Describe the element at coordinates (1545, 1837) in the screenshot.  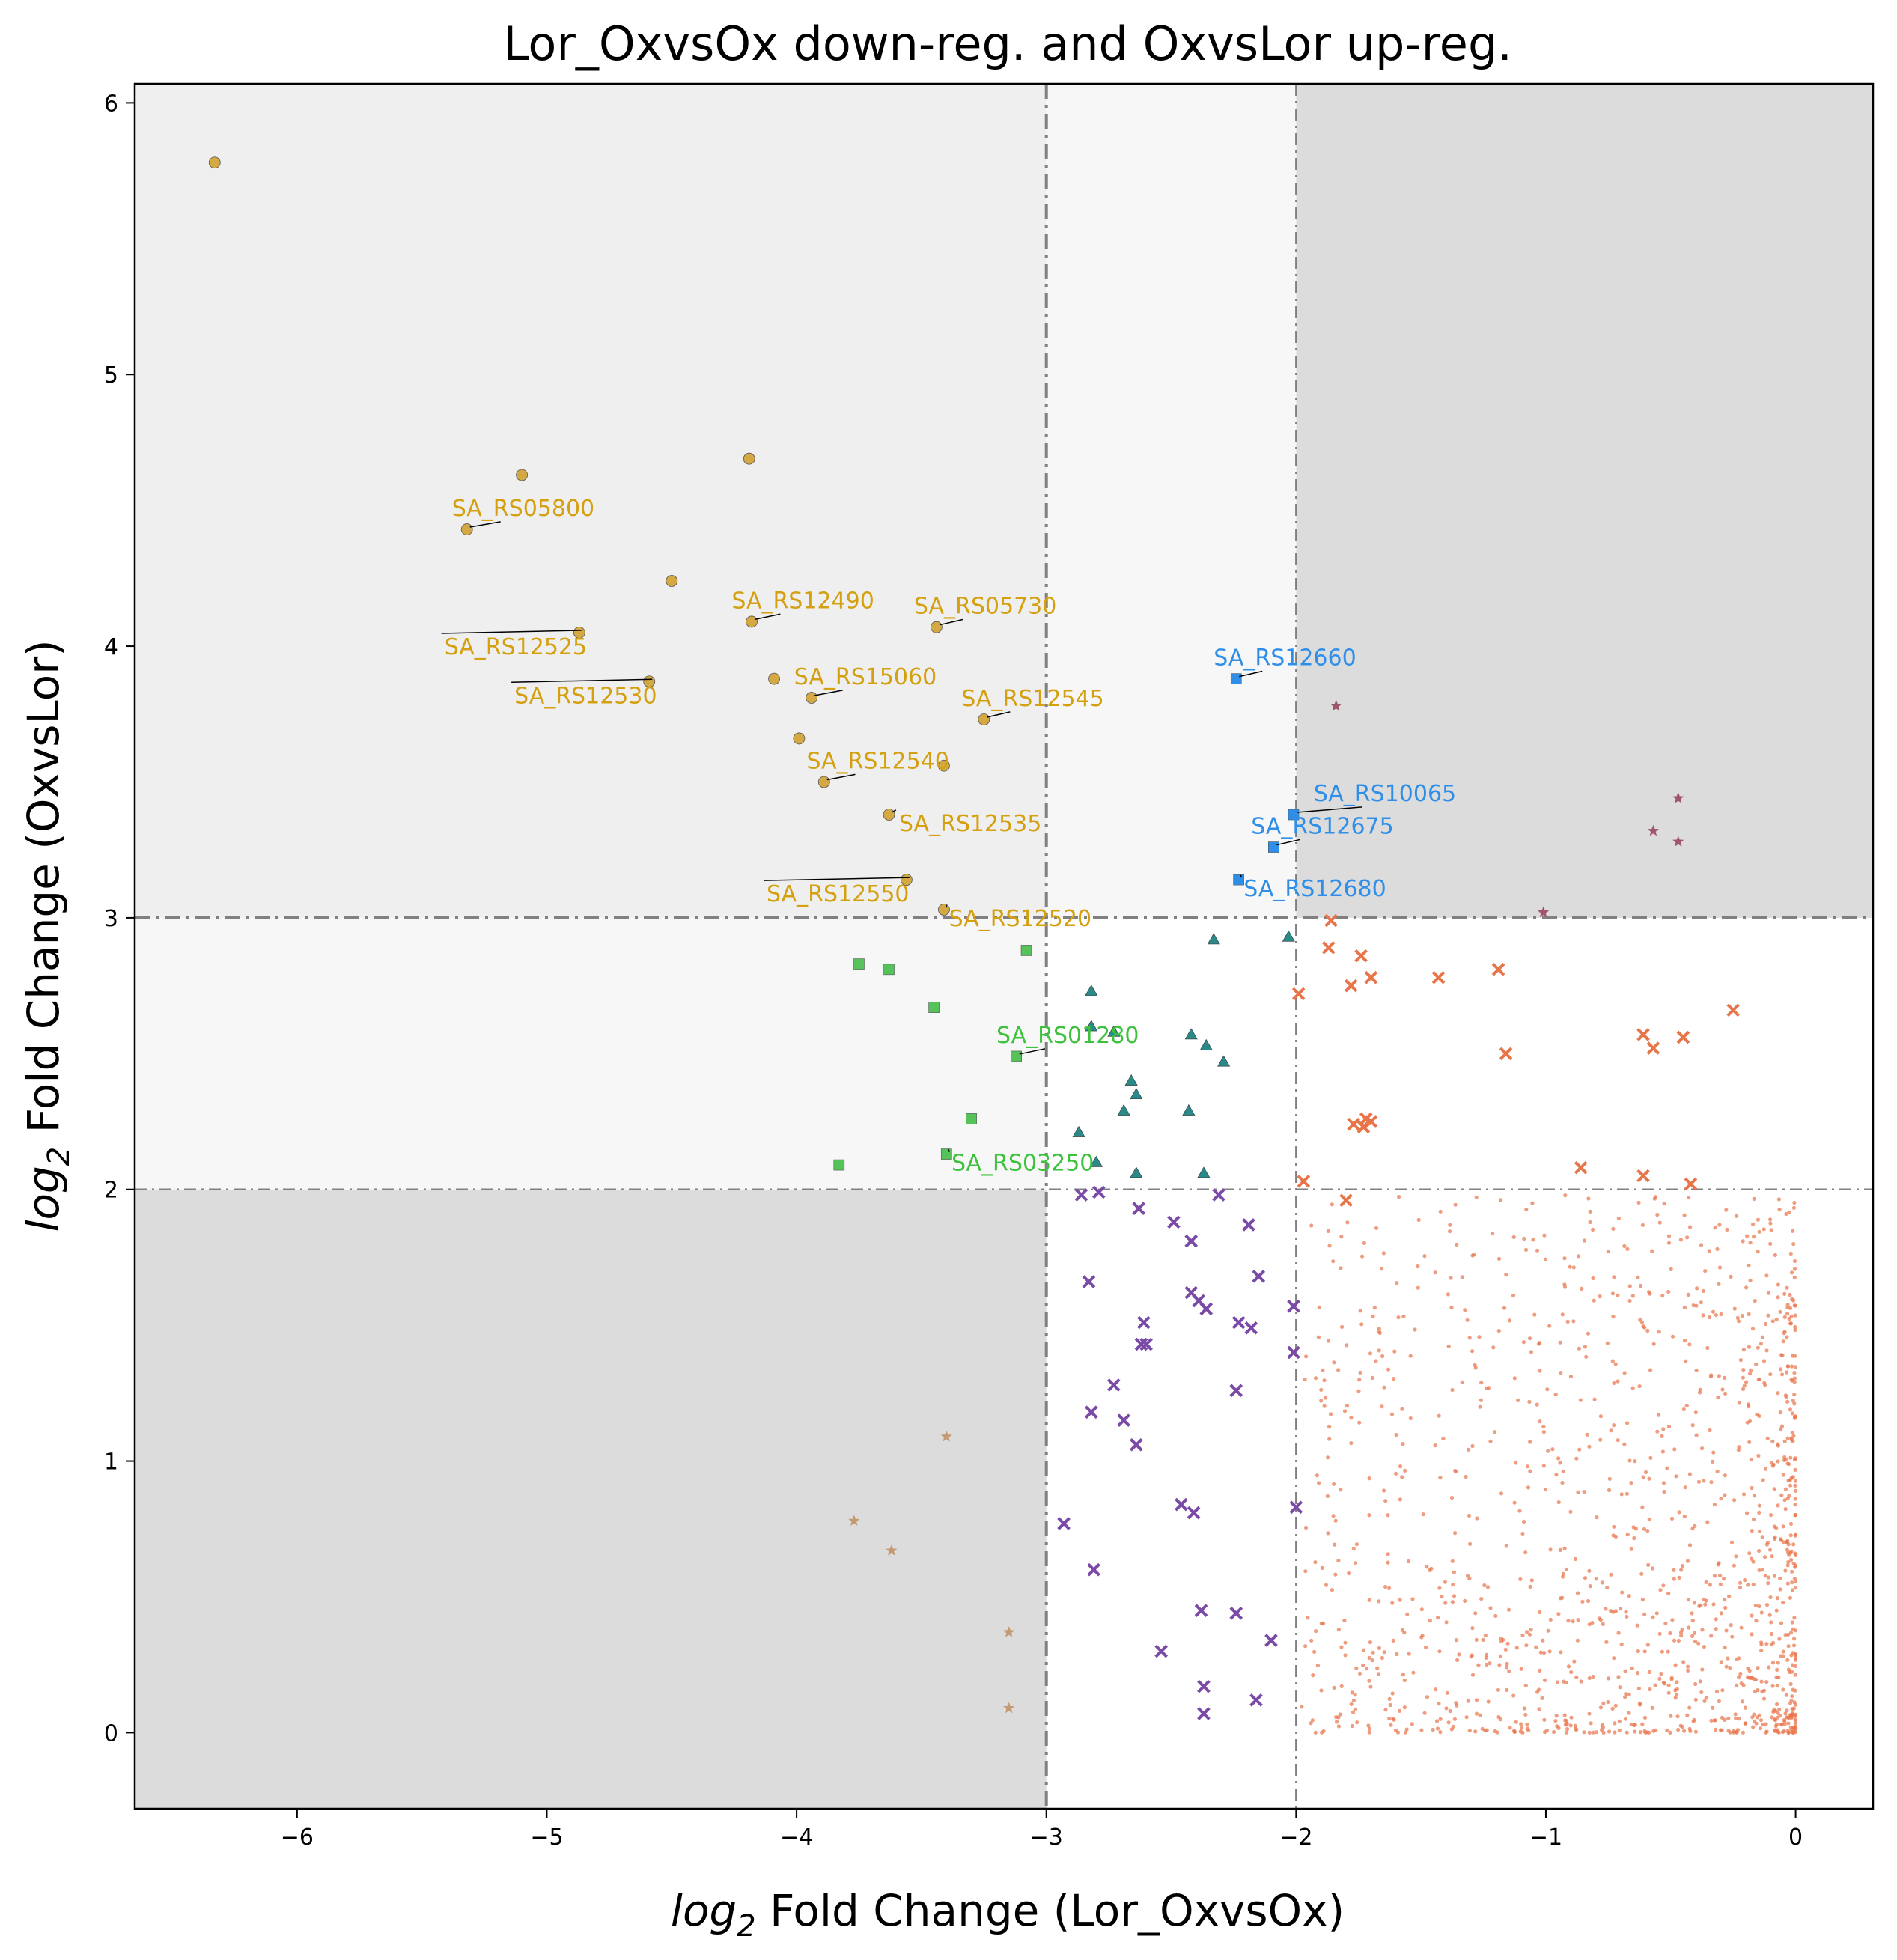
I see `x-tick-label: −1` at that location.